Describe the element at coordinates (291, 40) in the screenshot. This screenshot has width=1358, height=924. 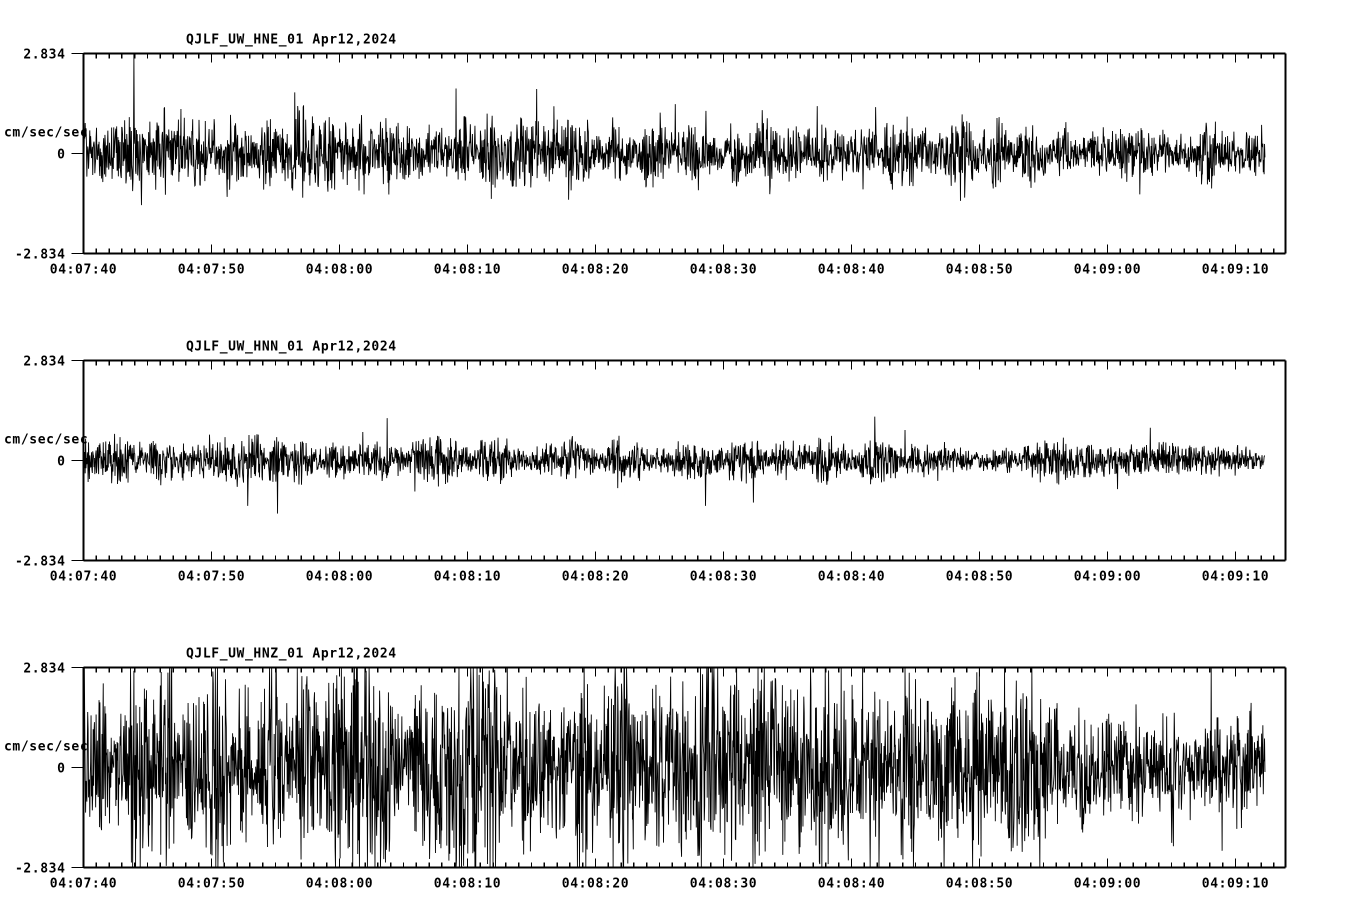
I see `trace-title: QJLF_UW_HNE_01 Apr12,2024` at that location.